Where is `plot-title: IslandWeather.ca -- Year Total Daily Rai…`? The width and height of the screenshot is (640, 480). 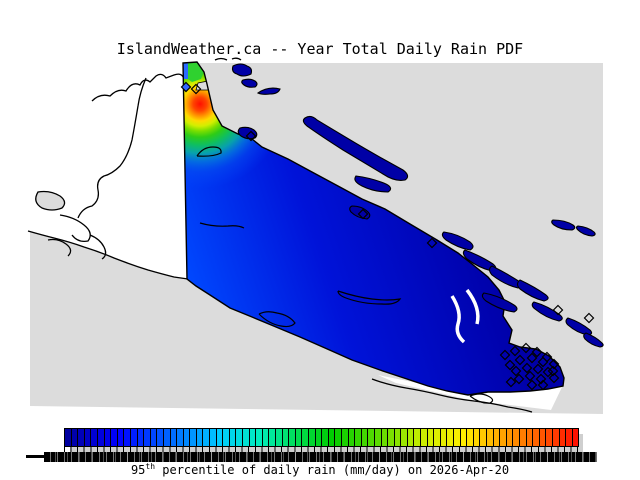 plot-title: IslandWeather.ca -- Year Total Daily Rai… is located at coordinates (320, 49).